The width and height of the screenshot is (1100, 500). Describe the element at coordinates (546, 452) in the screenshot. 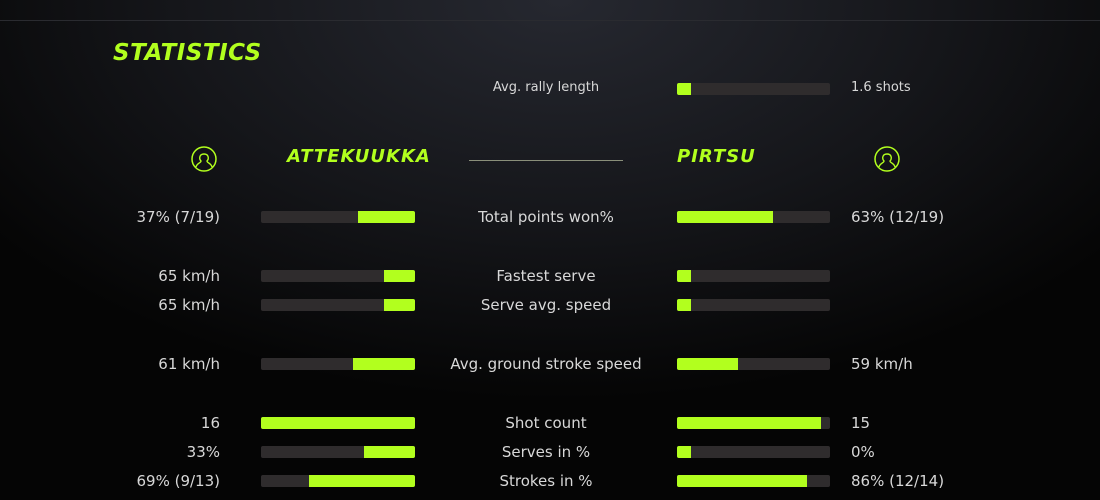

I see `stat-label: Serves in %` at that location.